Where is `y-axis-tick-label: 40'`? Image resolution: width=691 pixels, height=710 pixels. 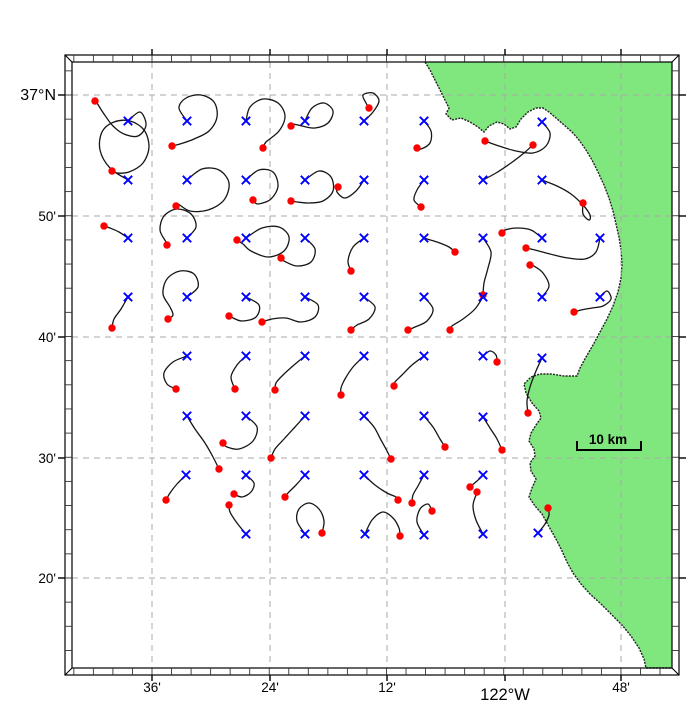
y-axis-tick-label: 40' is located at coordinates (47, 337).